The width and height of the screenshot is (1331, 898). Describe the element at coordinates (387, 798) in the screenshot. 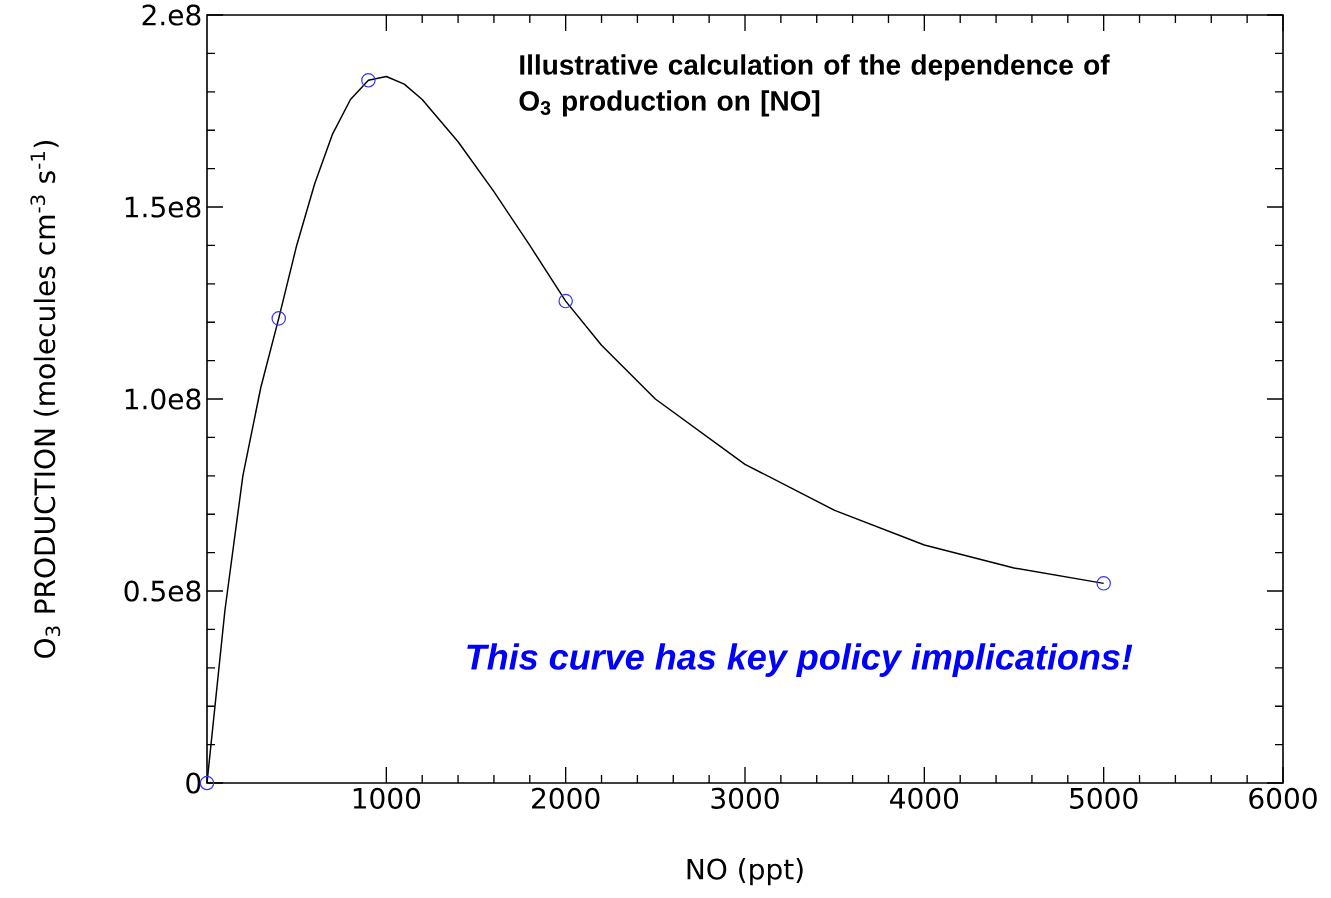

I see `x-tick-label: 1000` at that location.